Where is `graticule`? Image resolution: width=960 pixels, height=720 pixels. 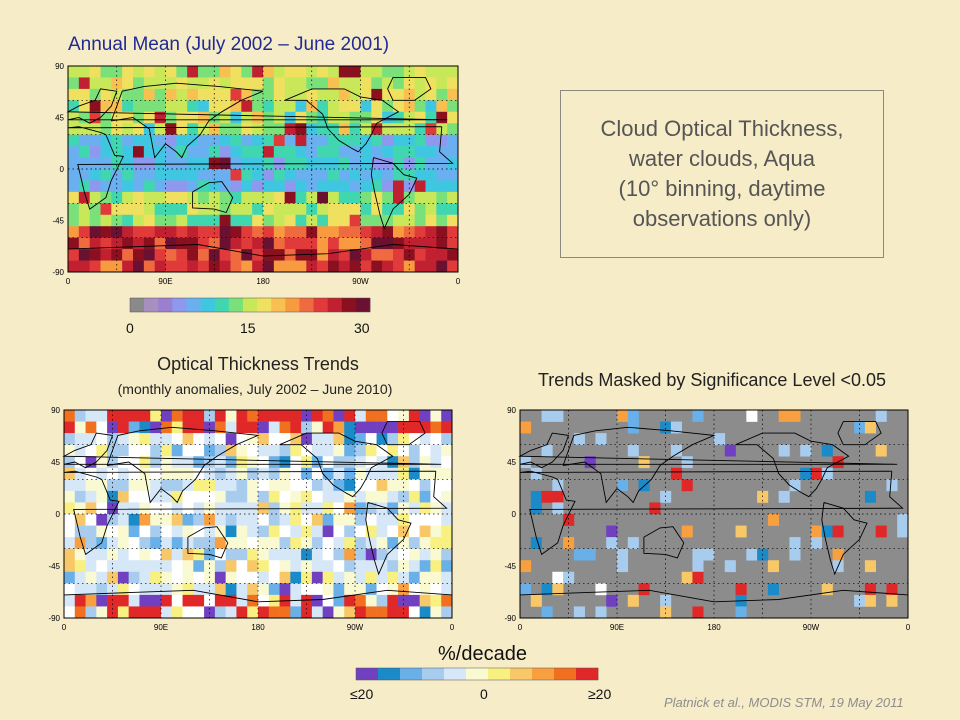
graticule is located at coordinates (714, 514).